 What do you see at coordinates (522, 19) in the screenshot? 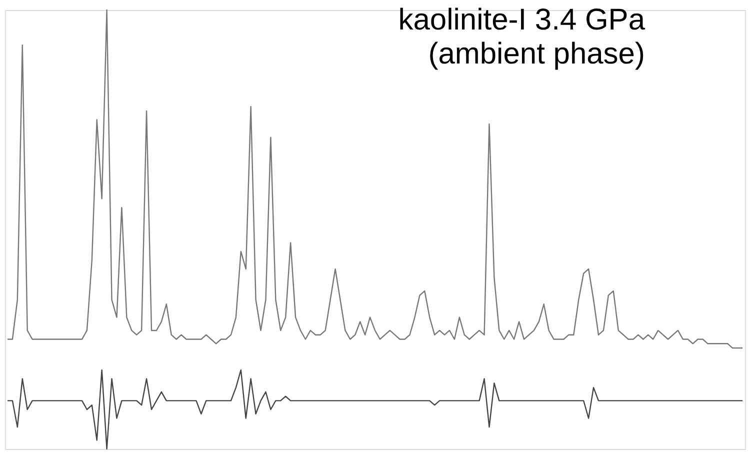
I see `chart-title: kaolinite-I 3.4 GPa` at bounding box center [522, 19].